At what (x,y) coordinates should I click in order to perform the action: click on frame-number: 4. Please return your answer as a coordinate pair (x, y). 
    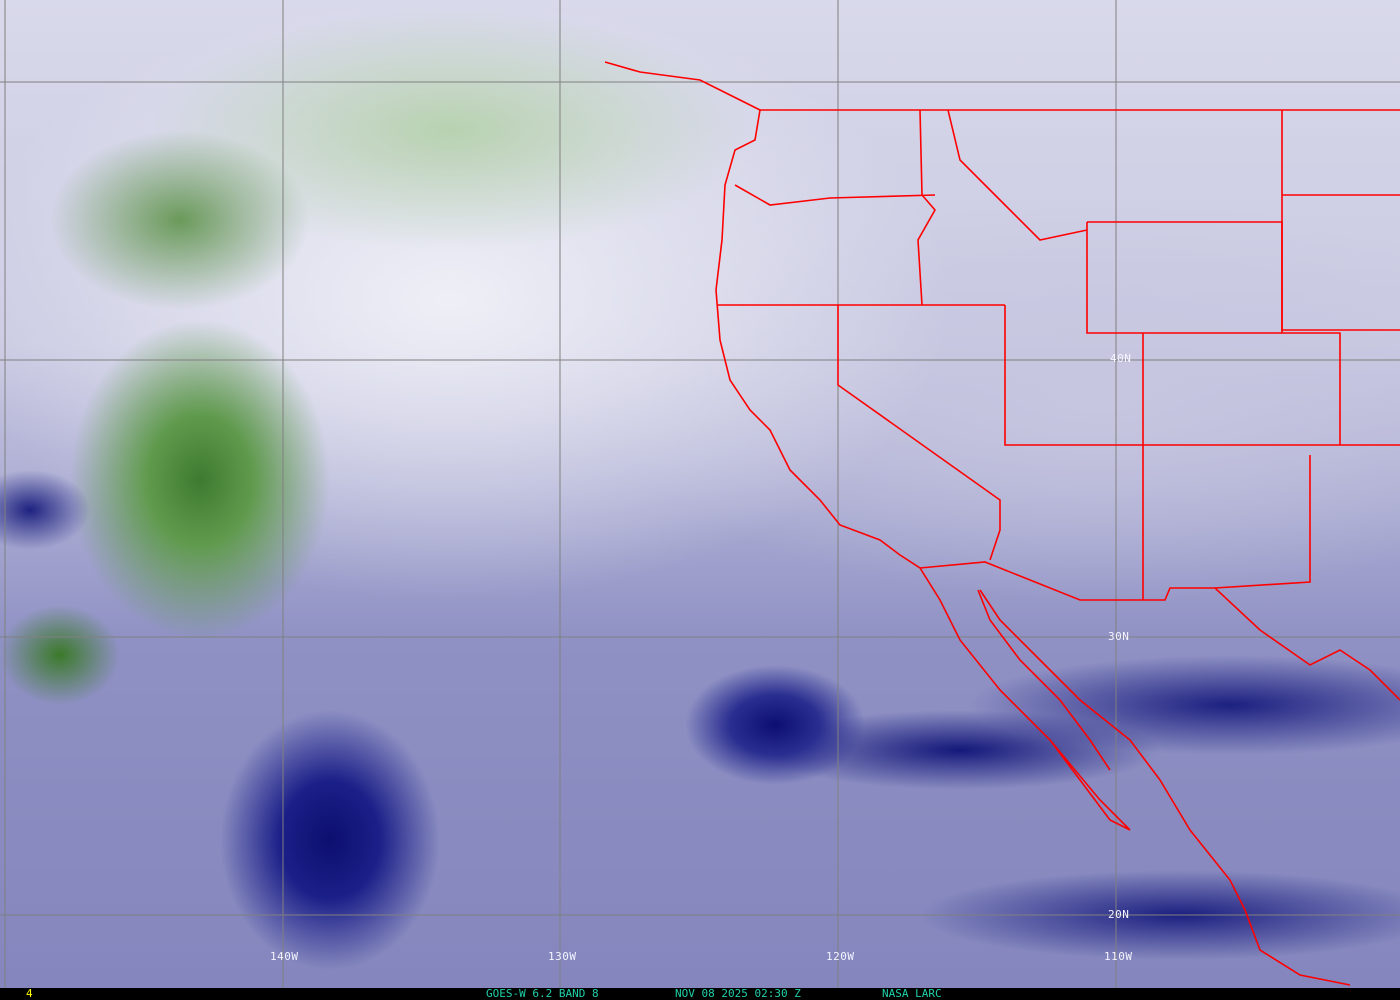
    Looking at the image, I should click on (29, 993).